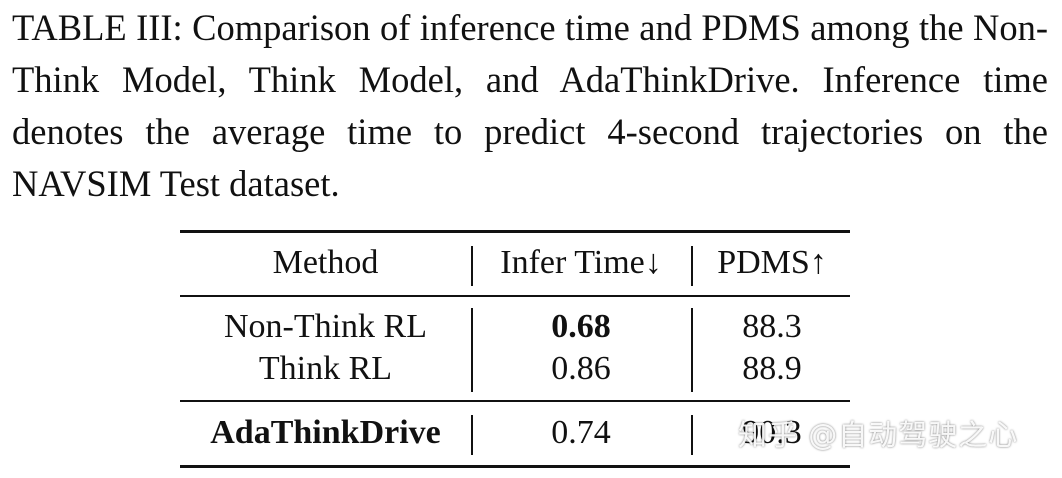 The height and width of the screenshot is (478, 1062). What do you see at coordinates (515, 296) in the screenshot?
I see `header-rule` at bounding box center [515, 296].